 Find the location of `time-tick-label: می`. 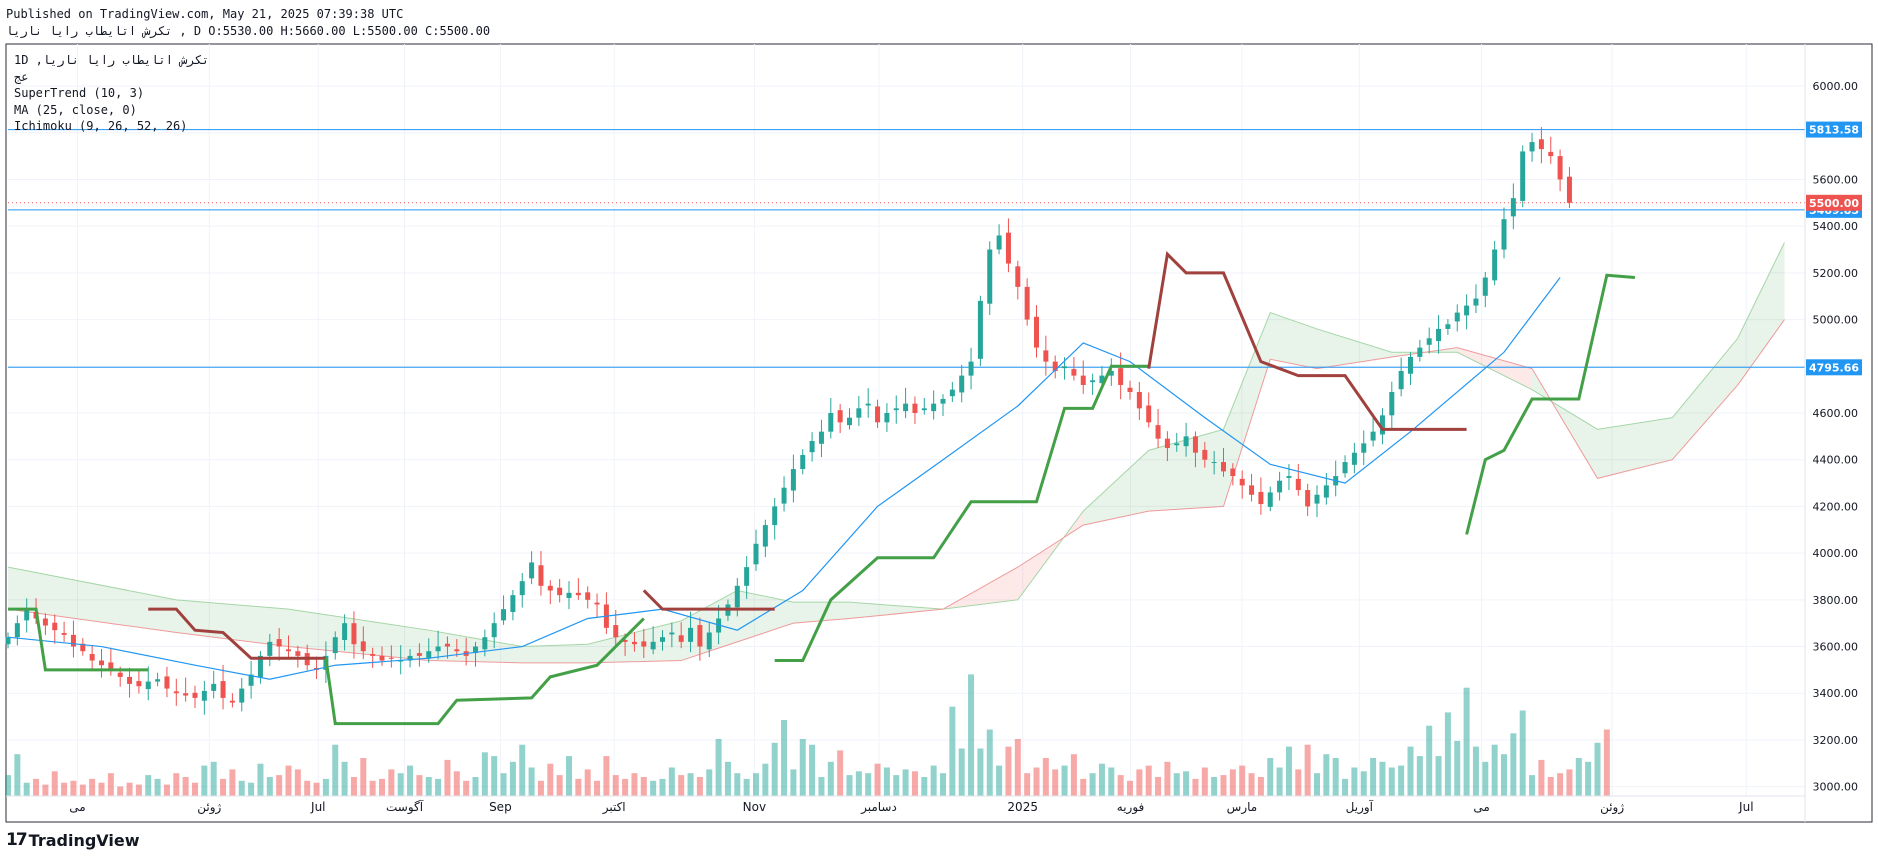

time-tick-label: می is located at coordinates (77, 807).